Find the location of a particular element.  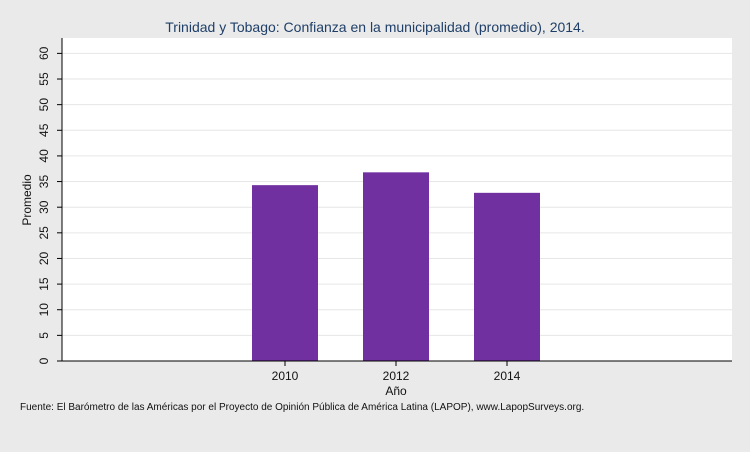

y-tick-label: 5 is located at coordinates (44, 335).